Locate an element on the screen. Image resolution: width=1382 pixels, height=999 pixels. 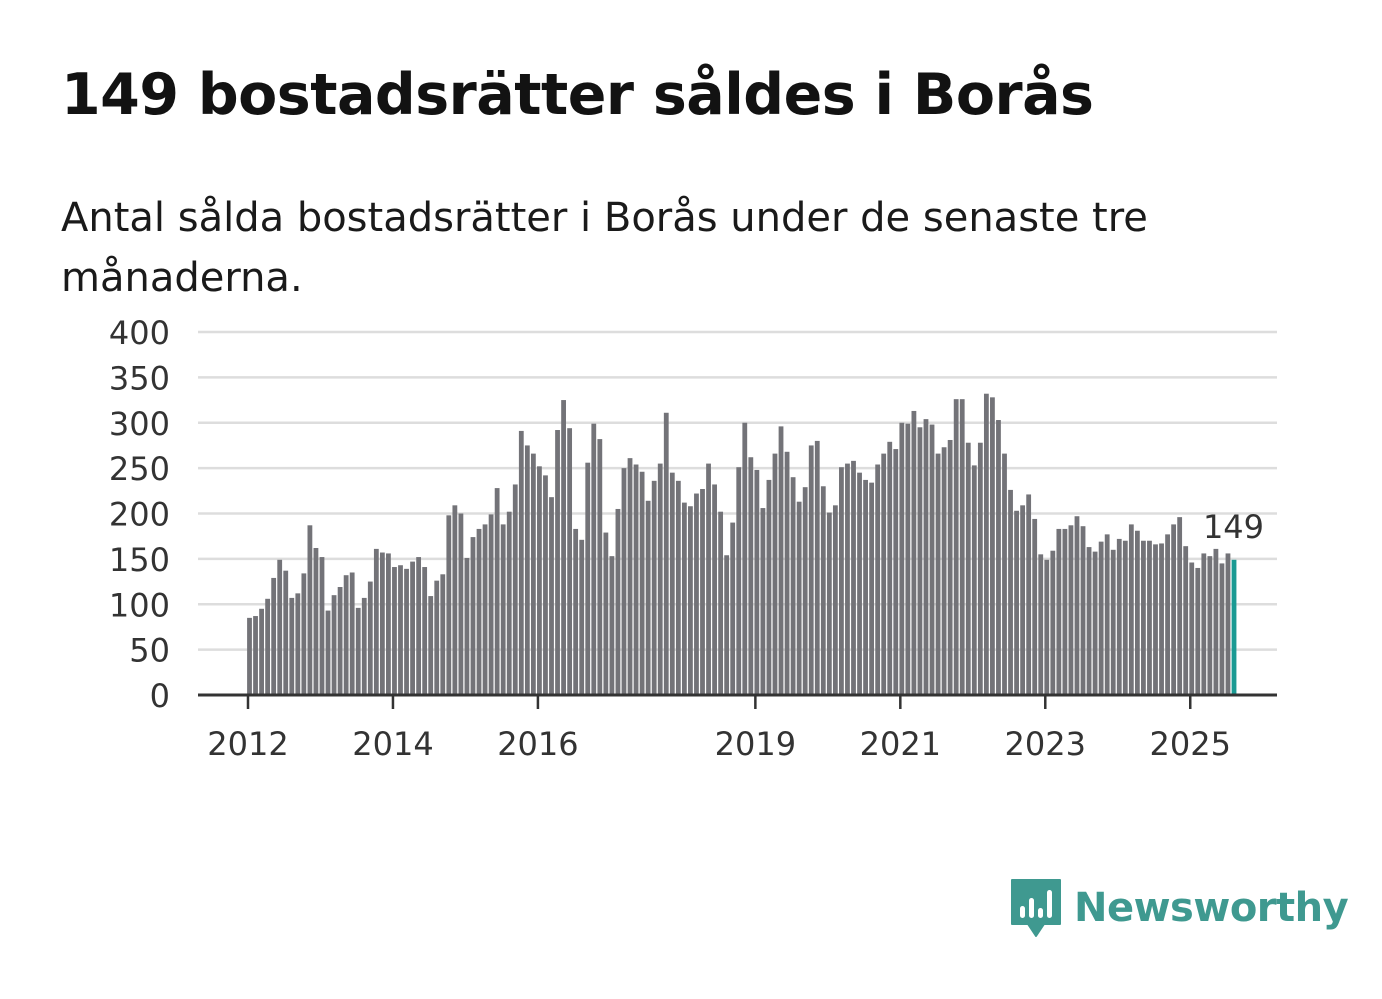
x-axis: 2012 2014 2016 2019 2021 2023 2025 is located at coordinates (737, 728).